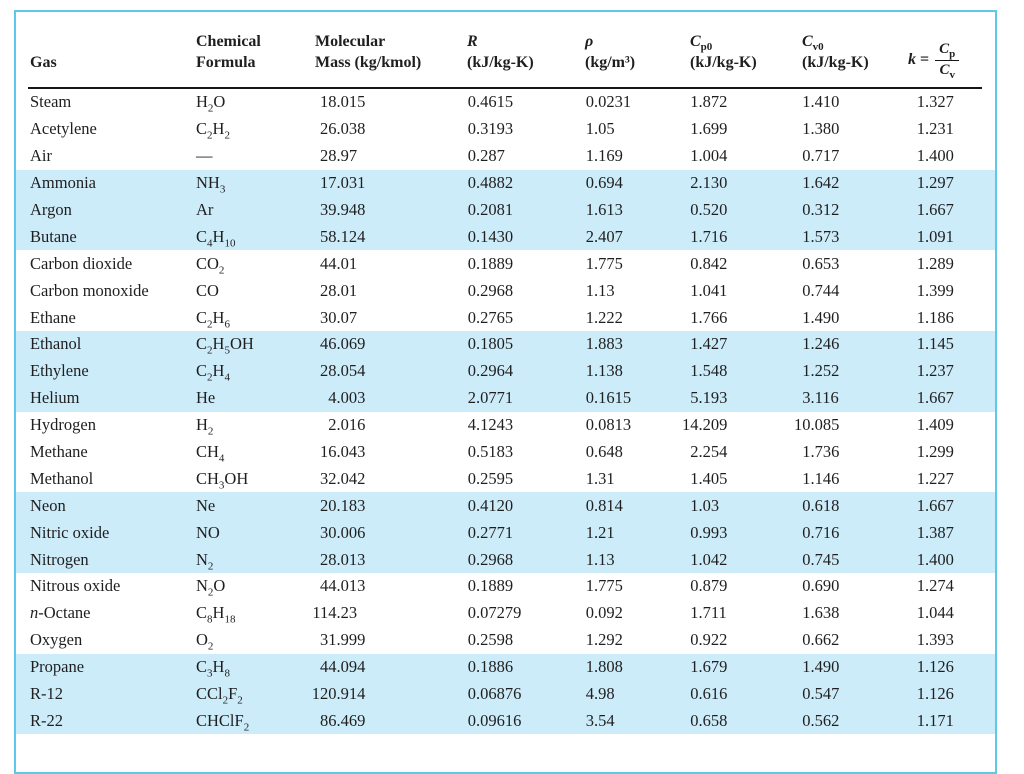 Image resolution: width=1024 pixels, height=774 pixels. What do you see at coordinates (219, 694) in the screenshot?
I see `chemical-formula-cell: CCl2F2` at bounding box center [219, 694].